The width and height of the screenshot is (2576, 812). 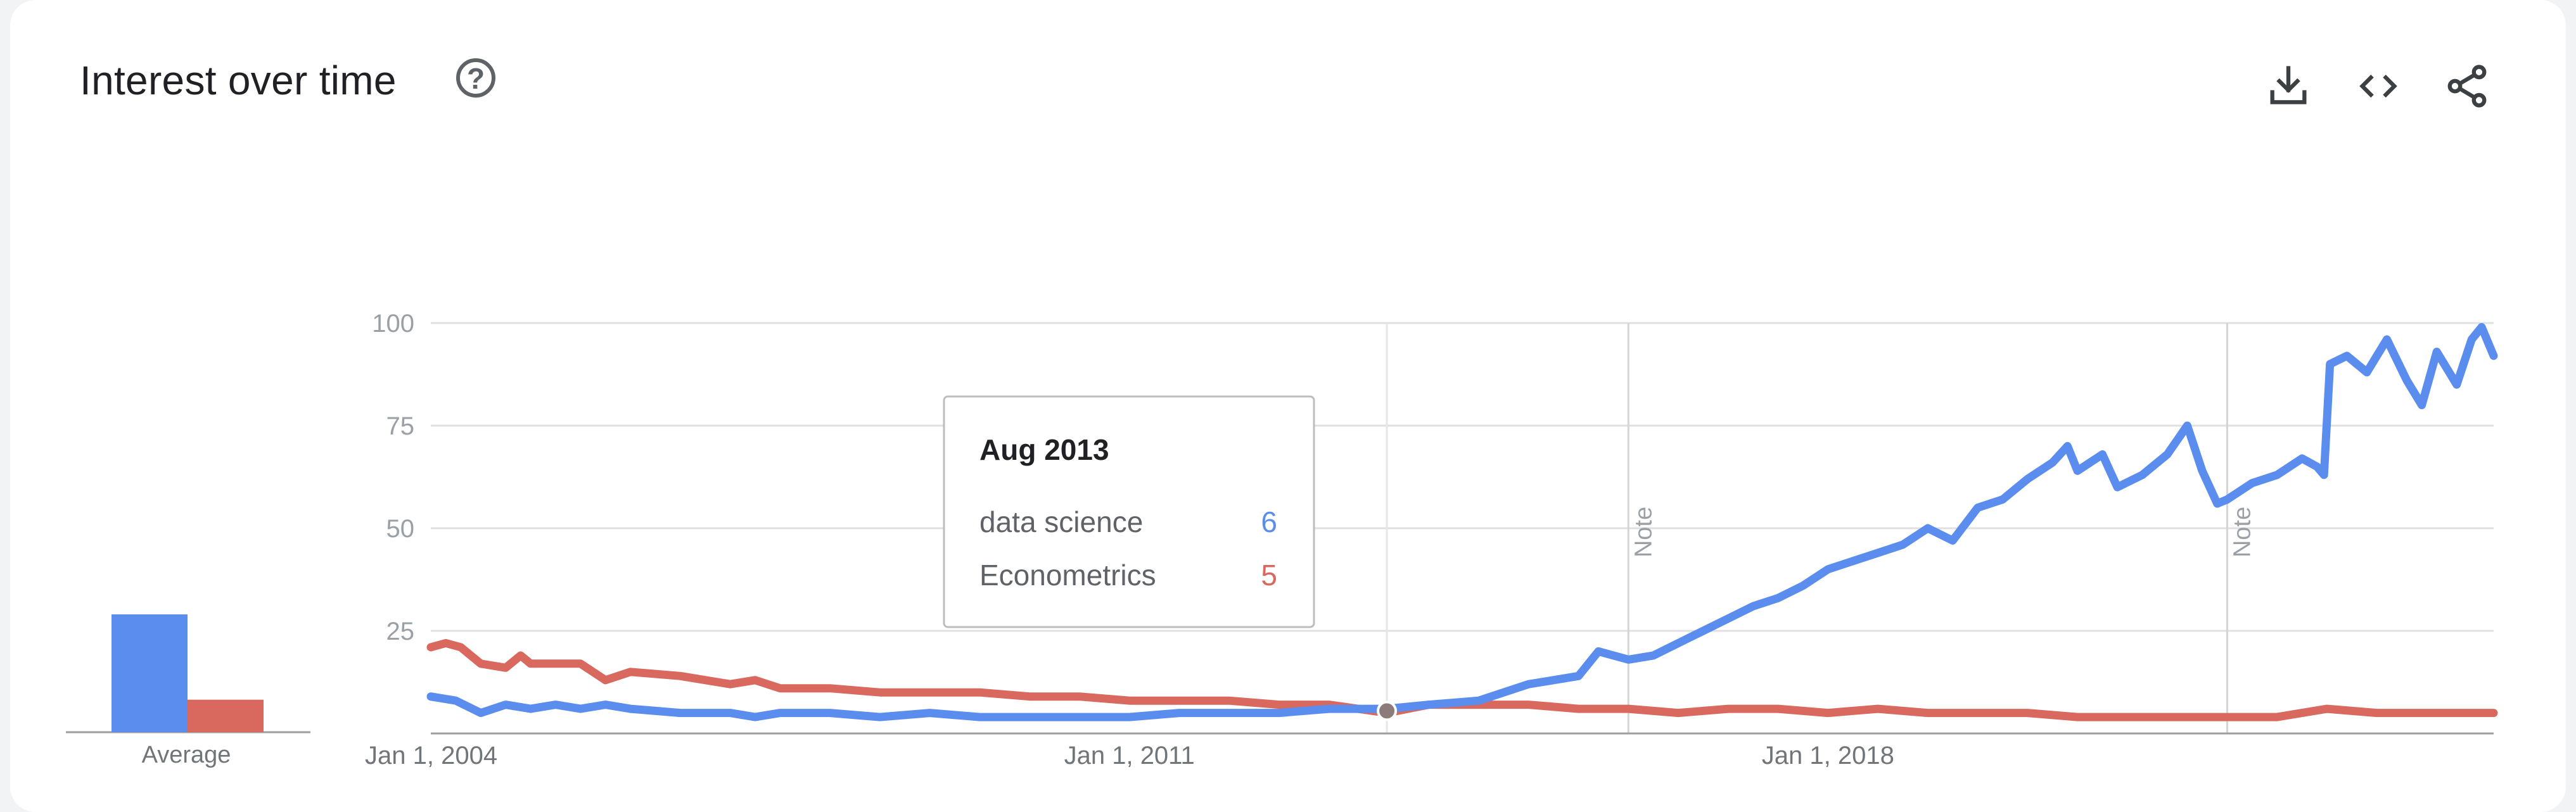 I want to click on hover-point, so click(x=1388, y=711).